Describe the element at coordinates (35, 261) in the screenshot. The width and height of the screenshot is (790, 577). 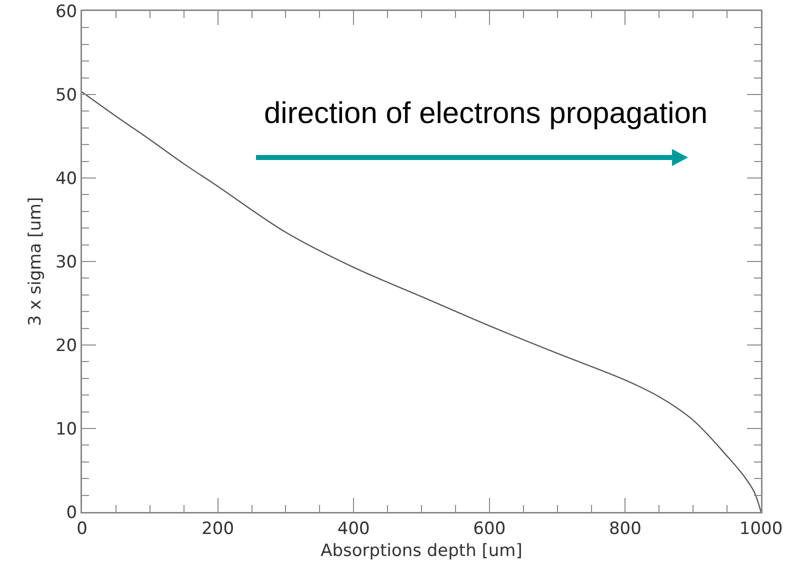
I see `y-axis-title: 3 x sigma [um]` at that location.